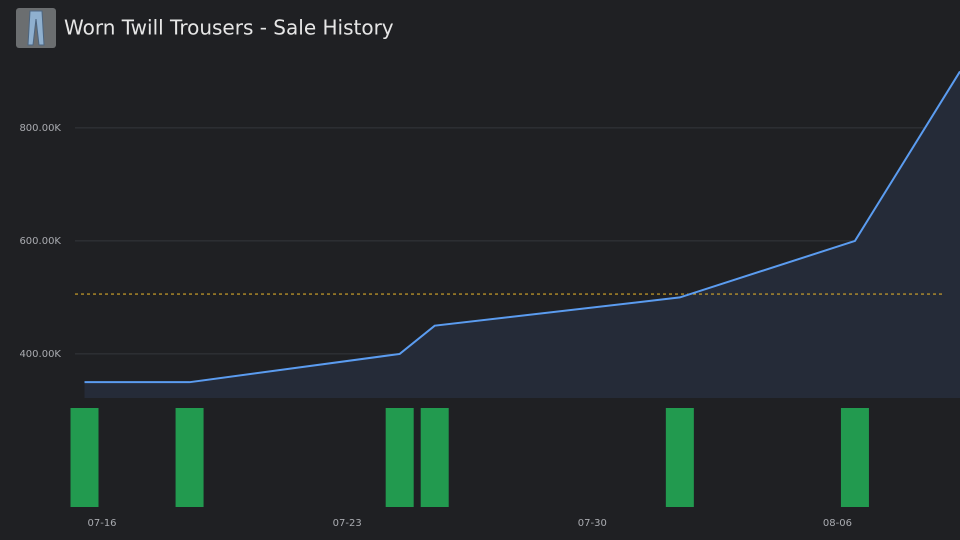  I want to click on chart-title: Worn Twill Trousers - Sale History, so click(229, 28).